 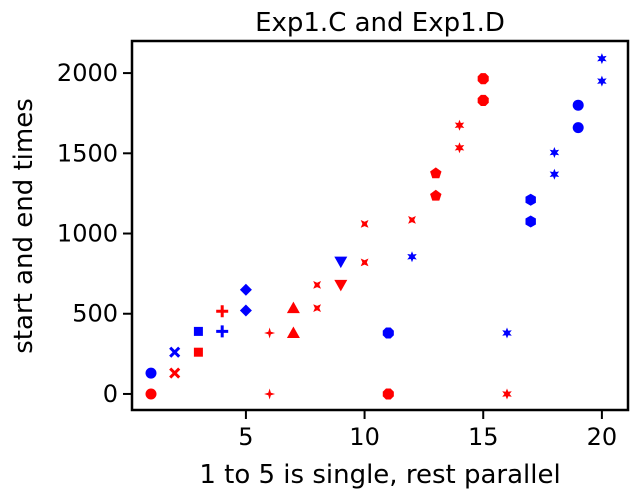 What do you see at coordinates (95, 314) in the screenshot?
I see `y-tick-label: 500` at bounding box center [95, 314].